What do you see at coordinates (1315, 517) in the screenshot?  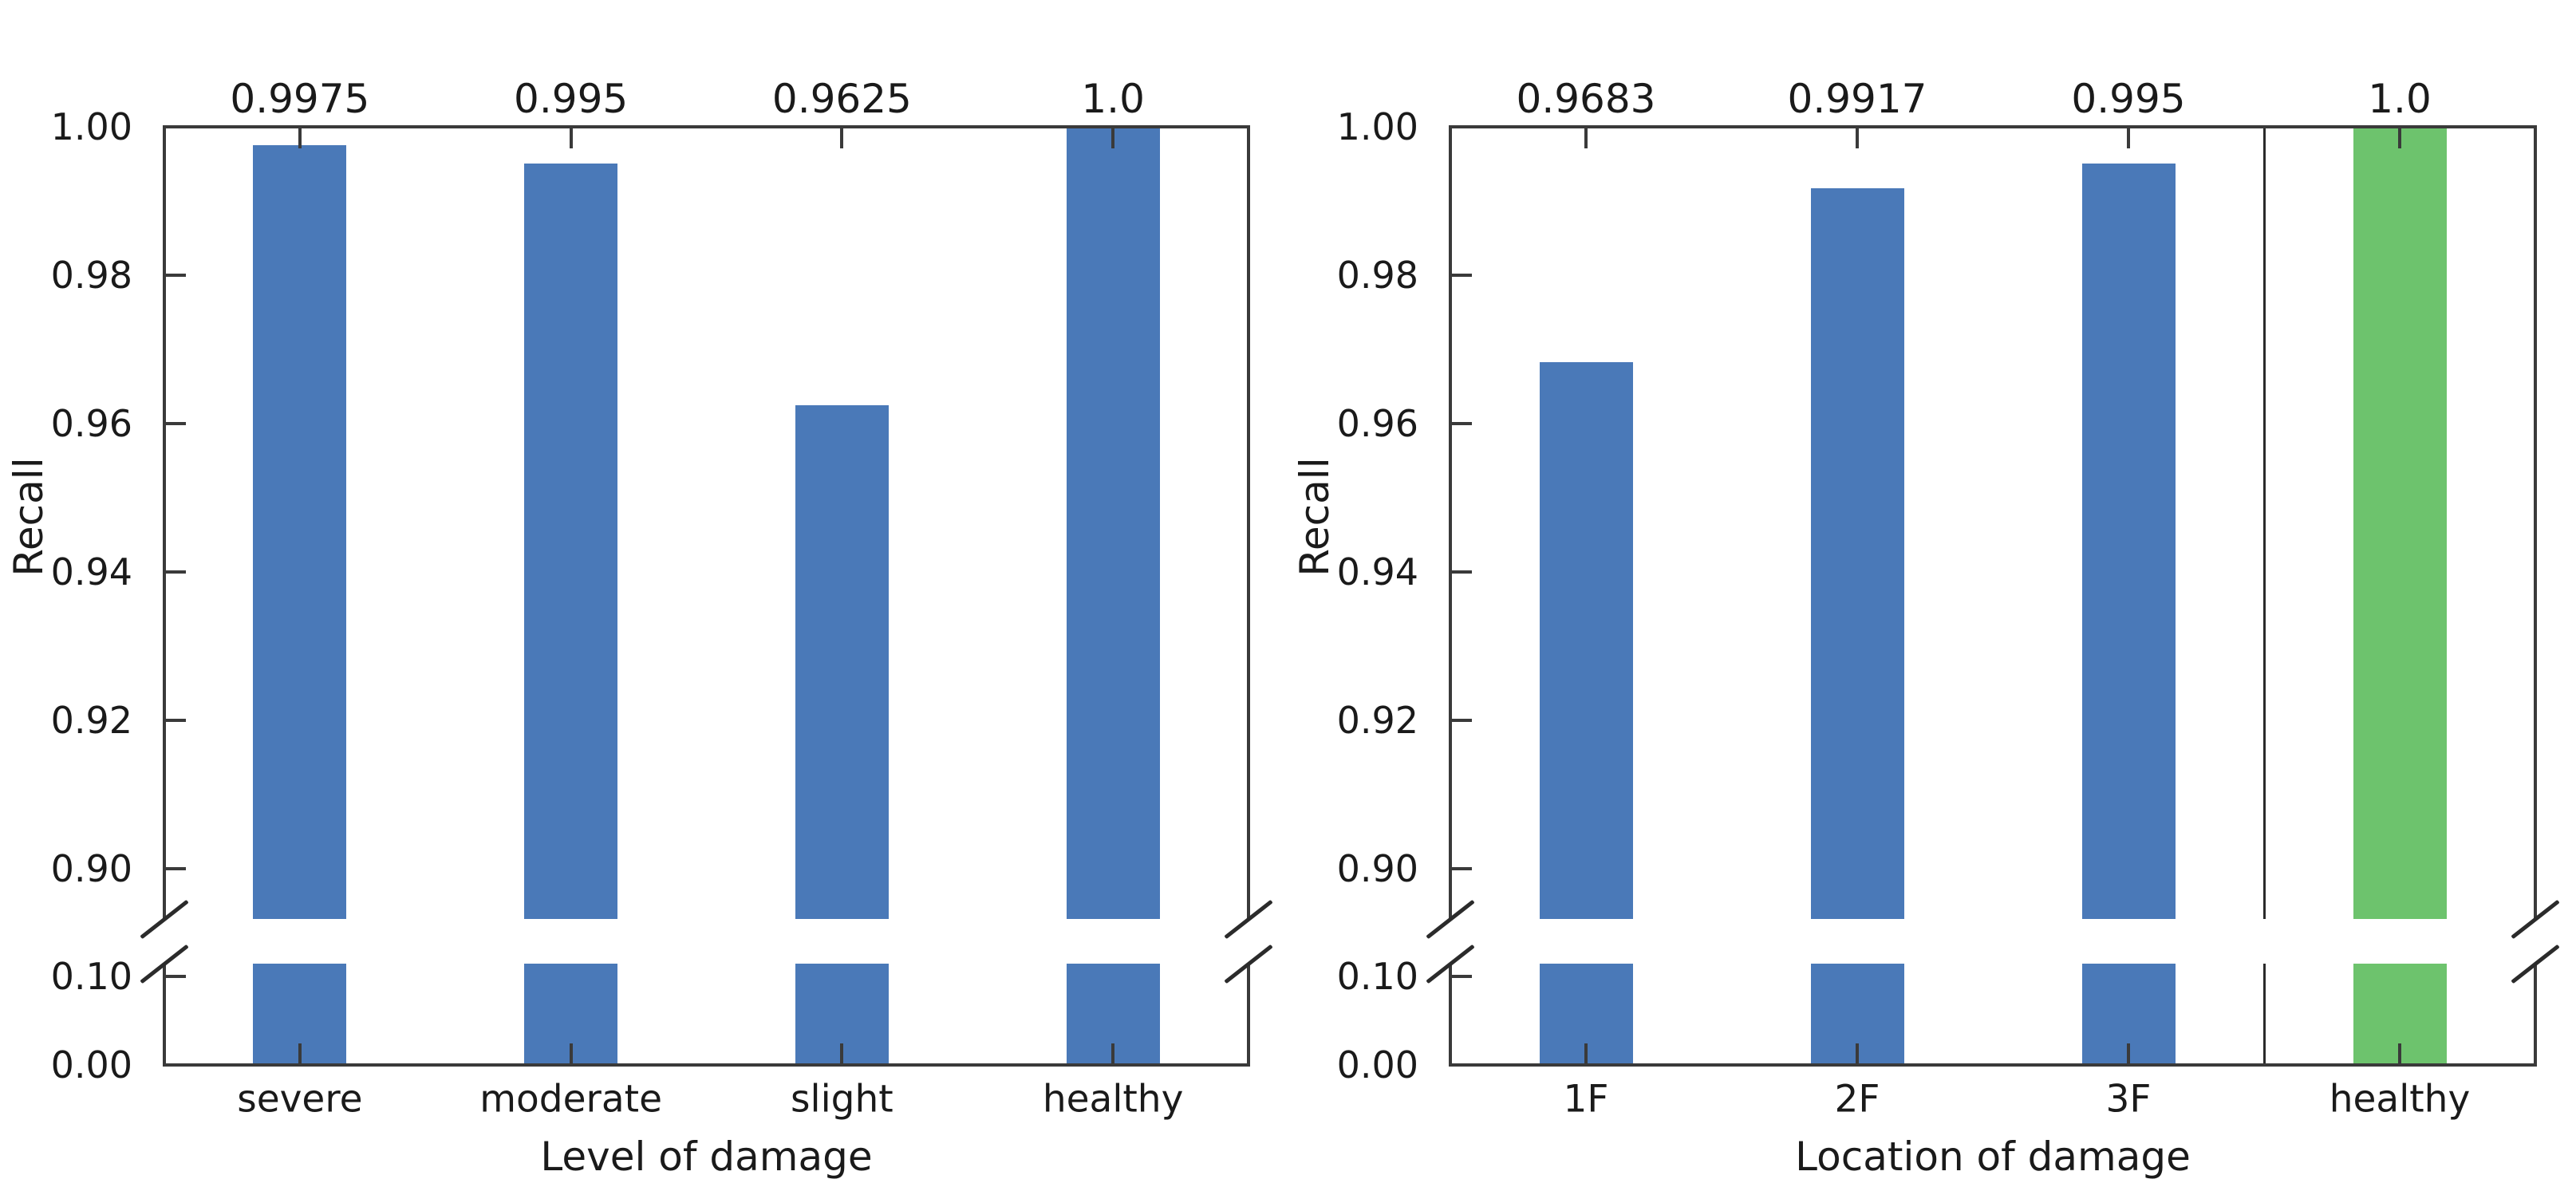 I see `y-axis-label-recall-right: Recall` at bounding box center [1315, 517].